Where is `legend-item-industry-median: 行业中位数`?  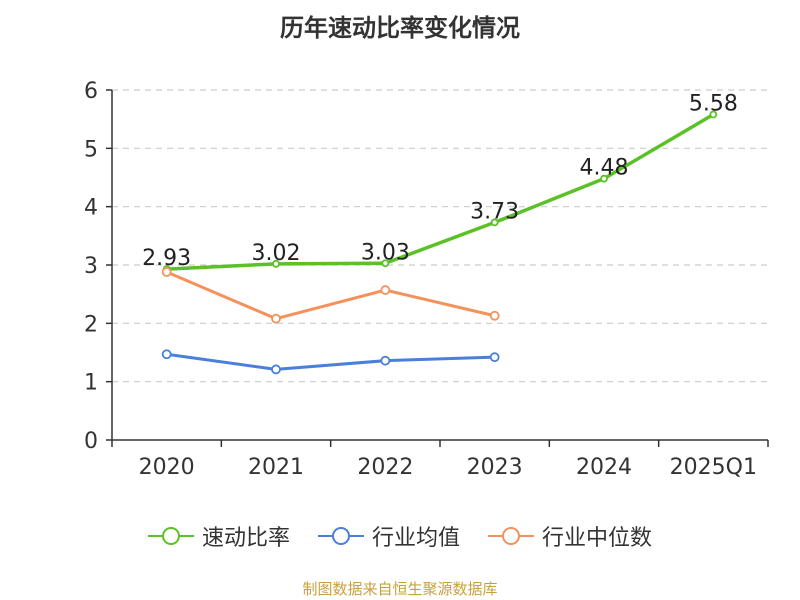 legend-item-industry-median: 行业中位数 is located at coordinates (570, 536).